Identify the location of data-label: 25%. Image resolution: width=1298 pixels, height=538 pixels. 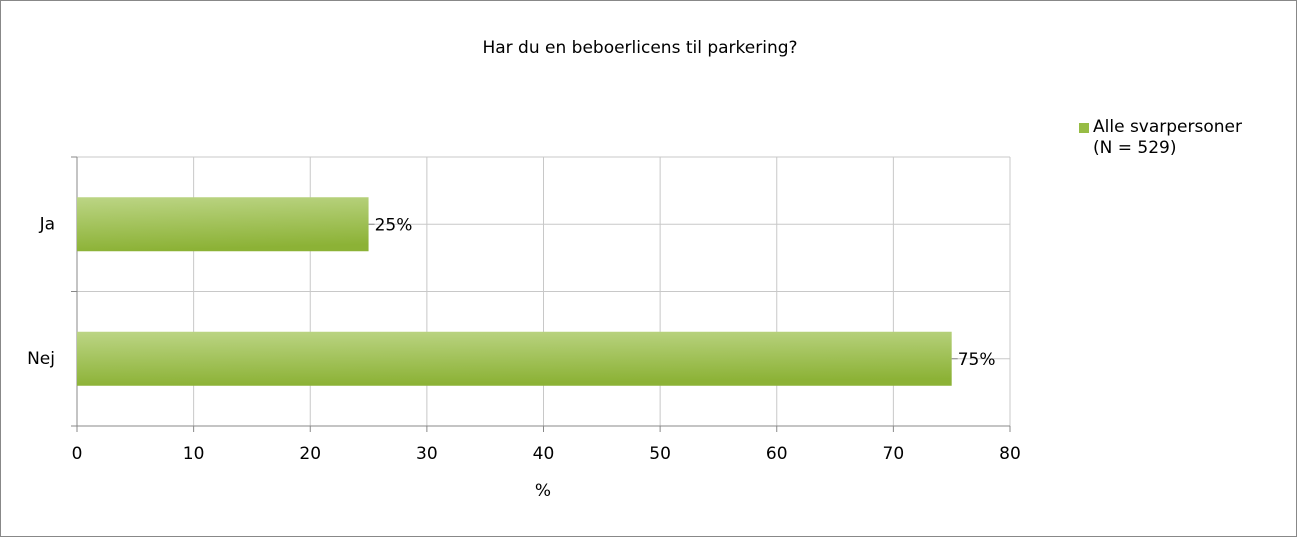
(394, 225).